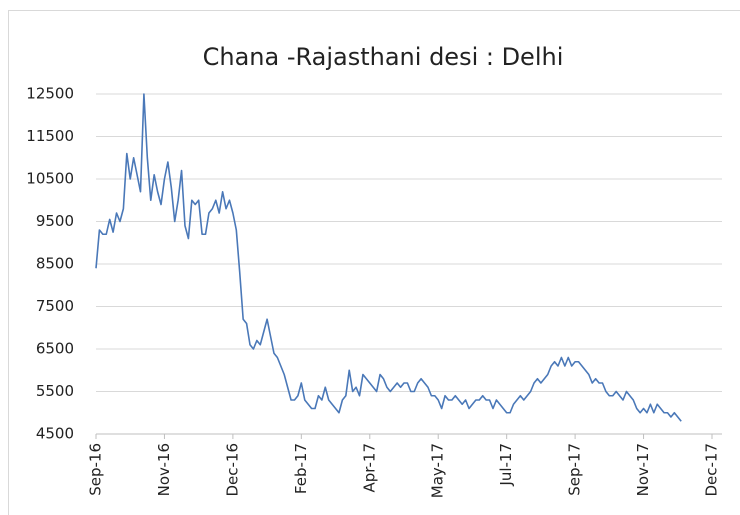  Describe the element at coordinates (96, 469) in the screenshot. I see `x-tick-label: Sep-16` at that location.